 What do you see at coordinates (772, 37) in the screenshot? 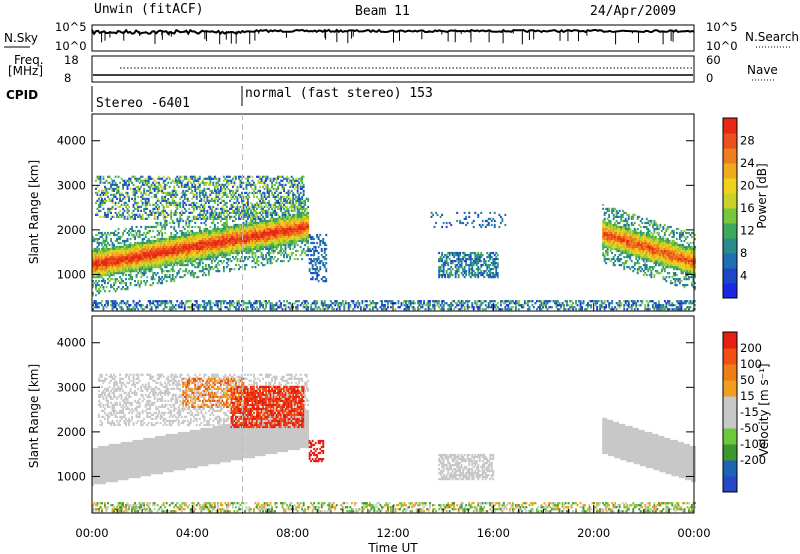
I see `nsearch-label: N.Search` at bounding box center [772, 37].